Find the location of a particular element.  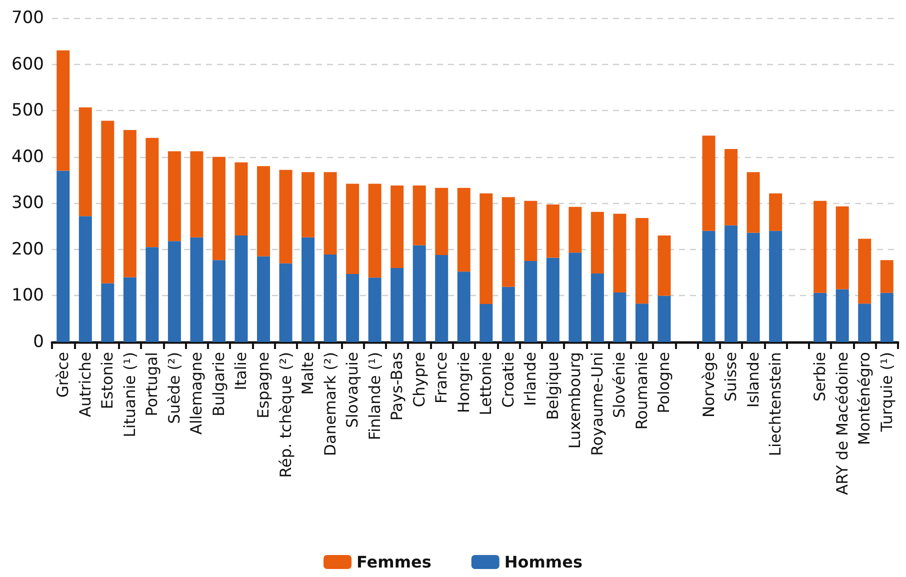

x-tick-label: Slovénie is located at coordinates (619, 385).